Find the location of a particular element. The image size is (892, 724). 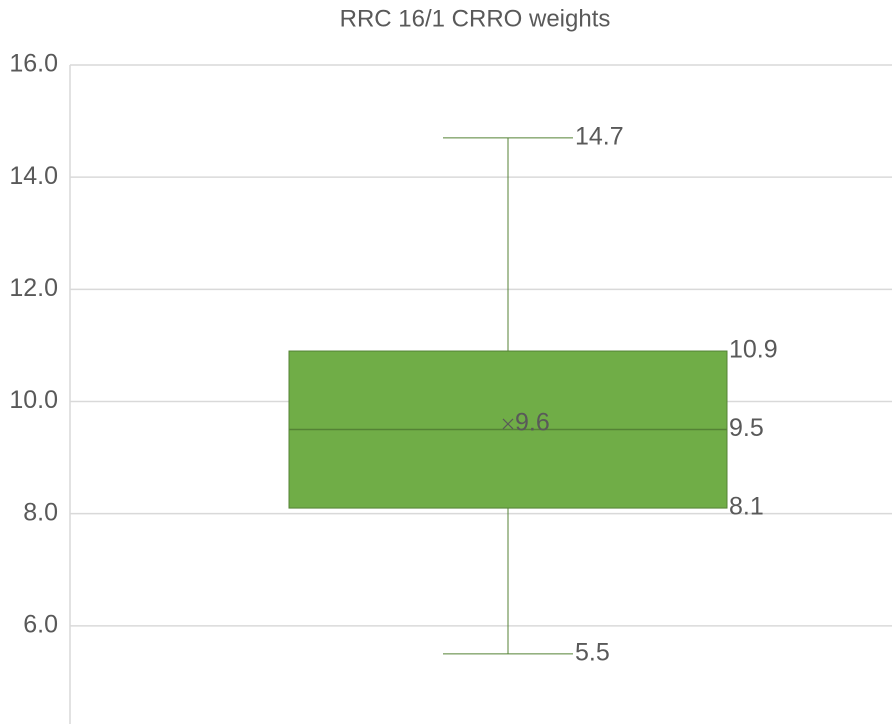

y-tick-label: 8.0 is located at coordinates (40, 512).